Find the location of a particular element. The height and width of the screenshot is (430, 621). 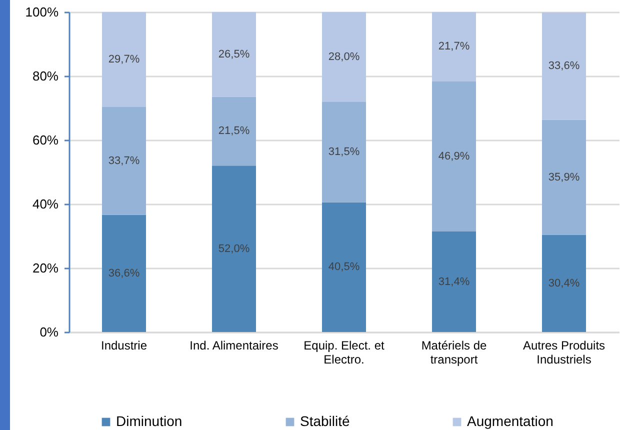

data-label: 21,5% is located at coordinates (234, 131).